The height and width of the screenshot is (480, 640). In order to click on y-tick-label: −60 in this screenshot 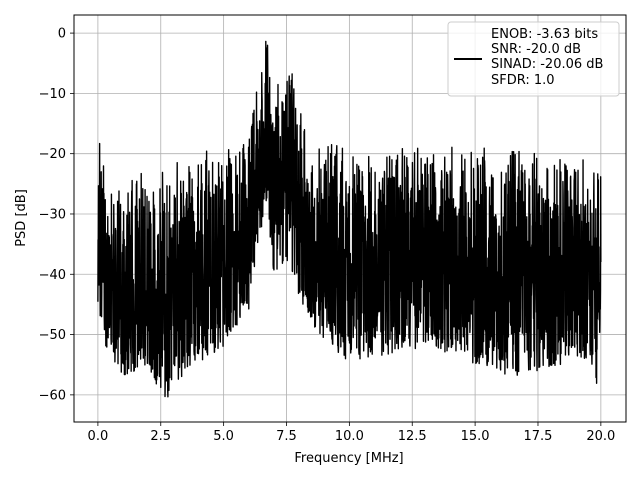, I will do `click(52, 395)`.